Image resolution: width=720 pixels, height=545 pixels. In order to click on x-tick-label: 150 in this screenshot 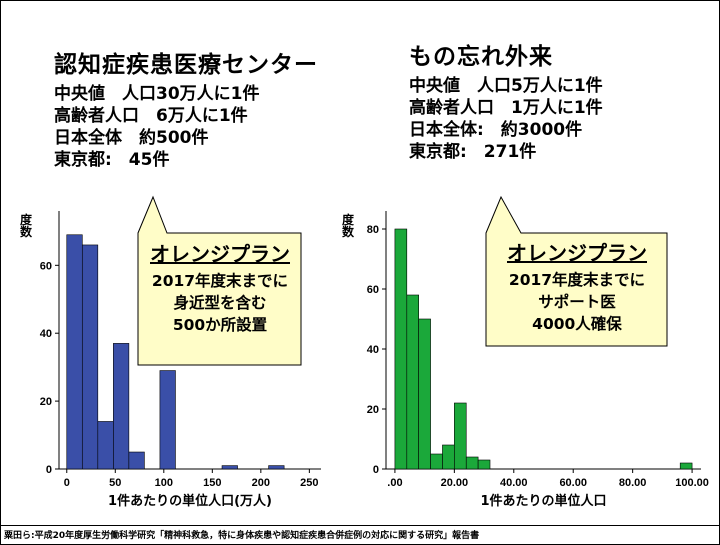, I will do `click(212, 483)`.